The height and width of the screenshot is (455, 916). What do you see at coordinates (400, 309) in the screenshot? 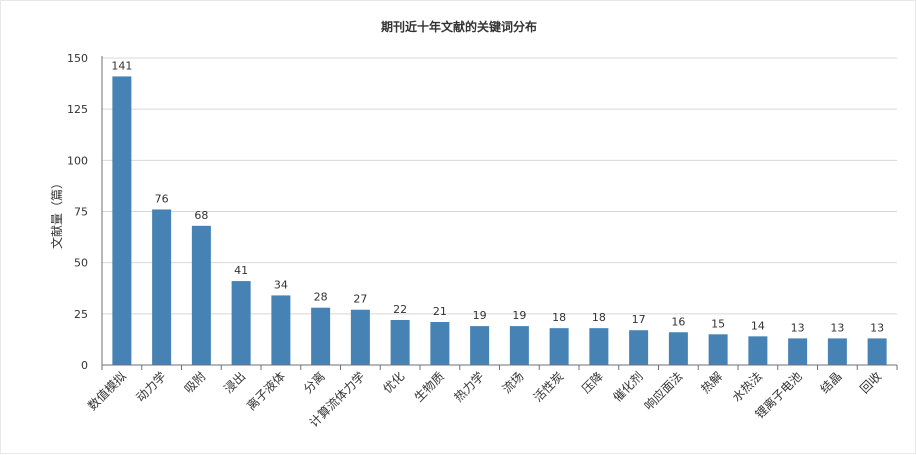
I see `value-label: 22` at bounding box center [400, 309].